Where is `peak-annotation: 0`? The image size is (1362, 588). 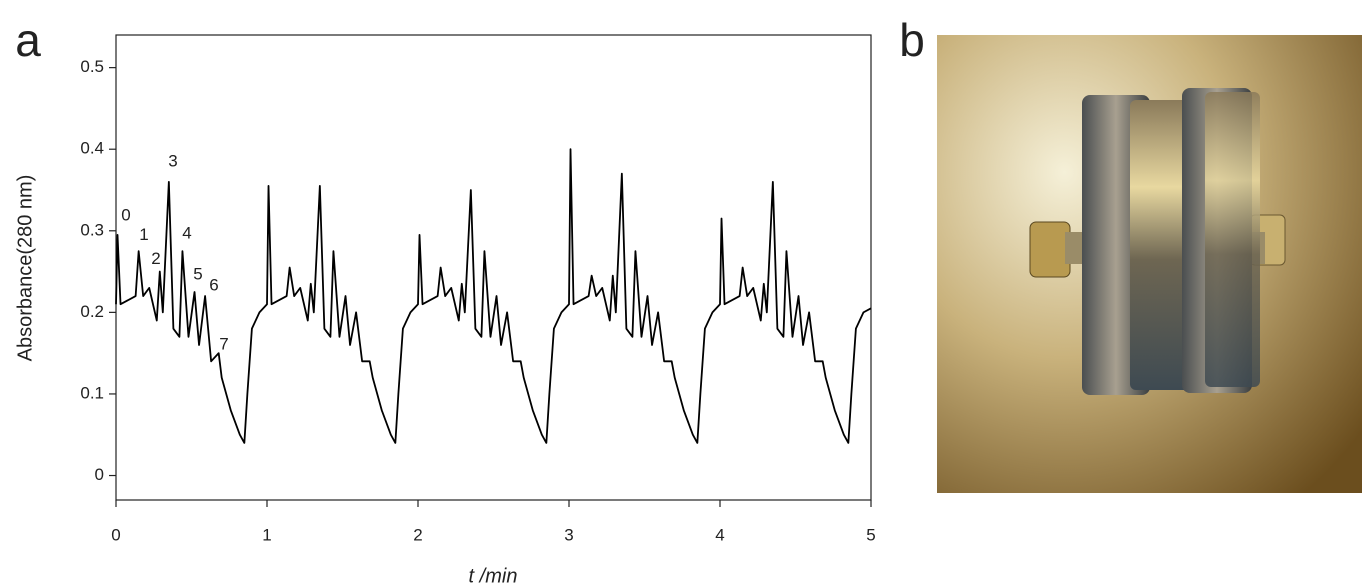 peak-annotation: 0 is located at coordinates (125, 215).